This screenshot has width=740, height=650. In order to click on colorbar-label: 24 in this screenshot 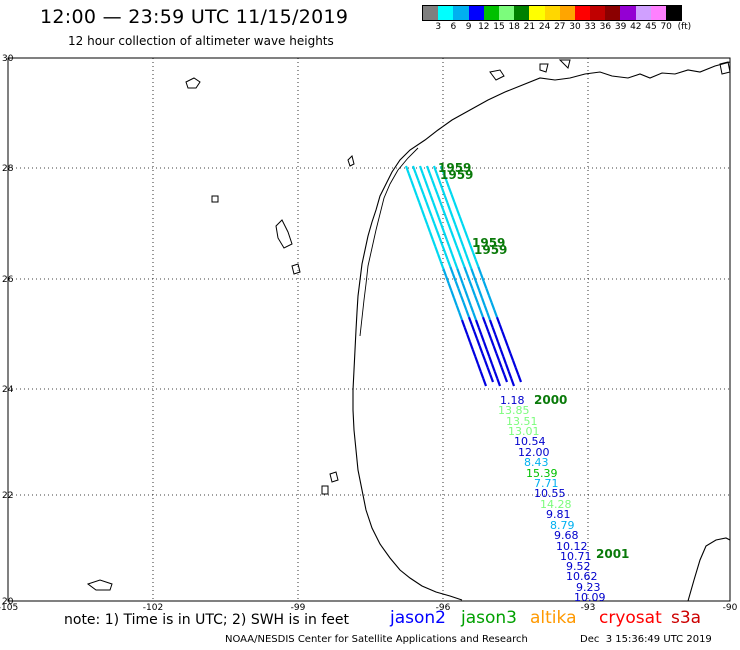, I will do `click(544, 27)`.